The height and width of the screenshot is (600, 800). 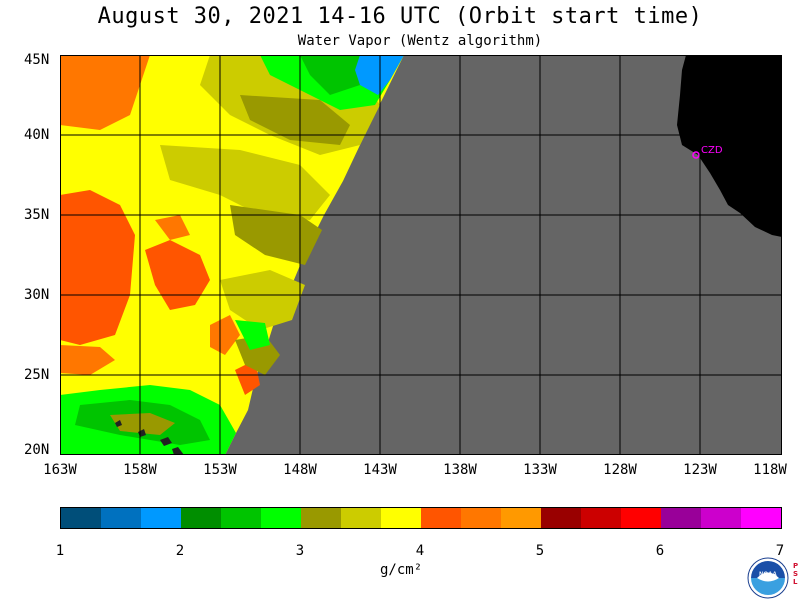 I want to click on psl-logo-text: PSL, so click(x=796, y=574).